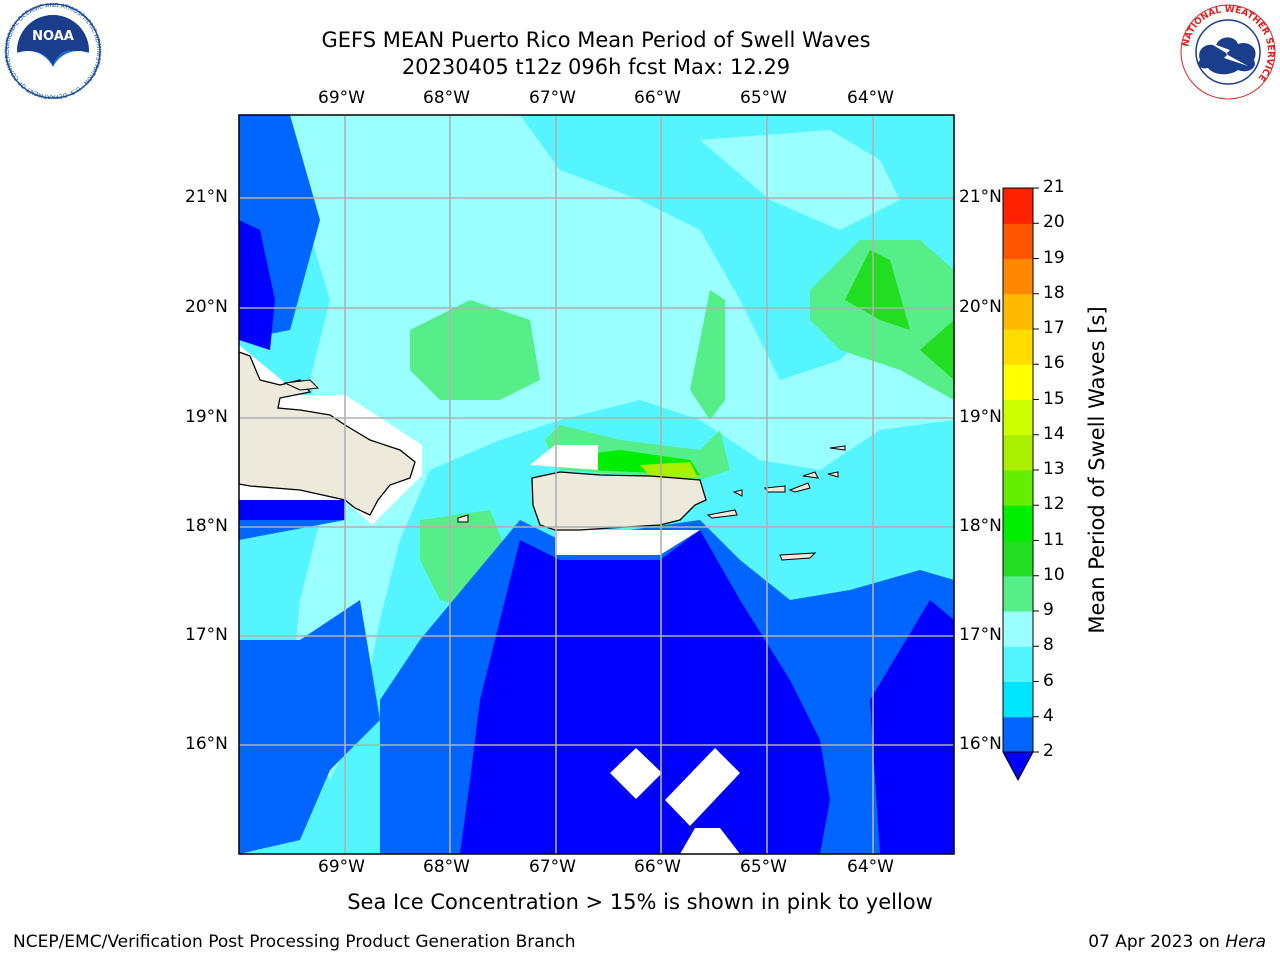 The image size is (1280, 960). What do you see at coordinates (870, 98) in the screenshot?
I see `lon-label-top: 64°W` at bounding box center [870, 98].